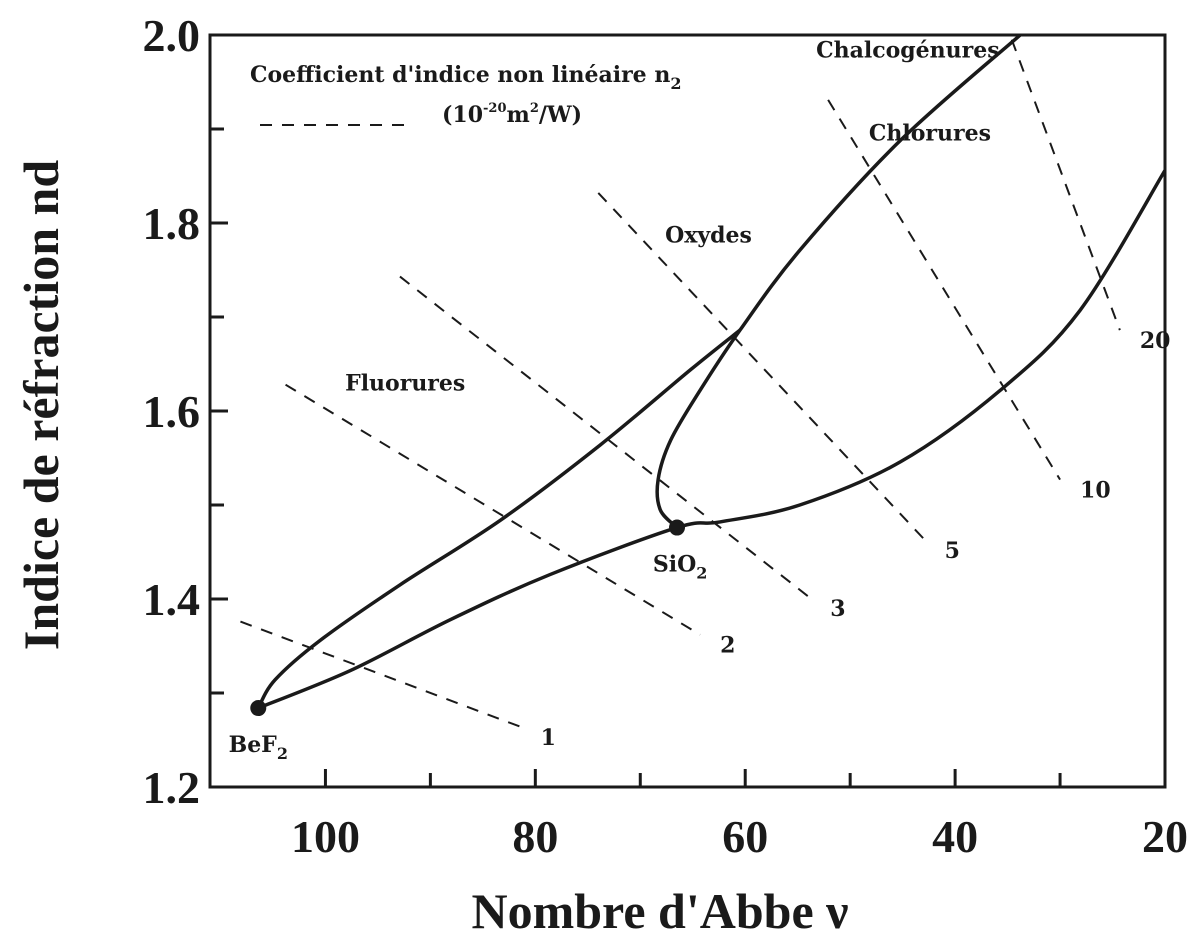  What do you see at coordinates (930, 133) in the screenshot?
I see `region-label: Chlorures` at bounding box center [930, 133].